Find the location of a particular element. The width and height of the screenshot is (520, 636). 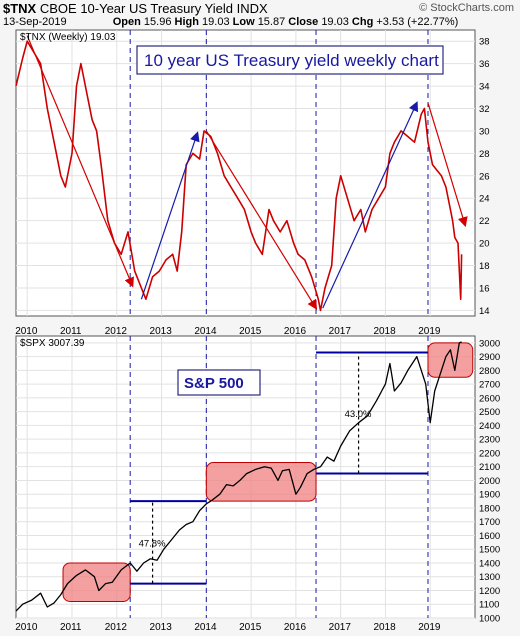

tnx-legend: $TNX (Weekly) 19.03 is located at coordinates (68, 37).